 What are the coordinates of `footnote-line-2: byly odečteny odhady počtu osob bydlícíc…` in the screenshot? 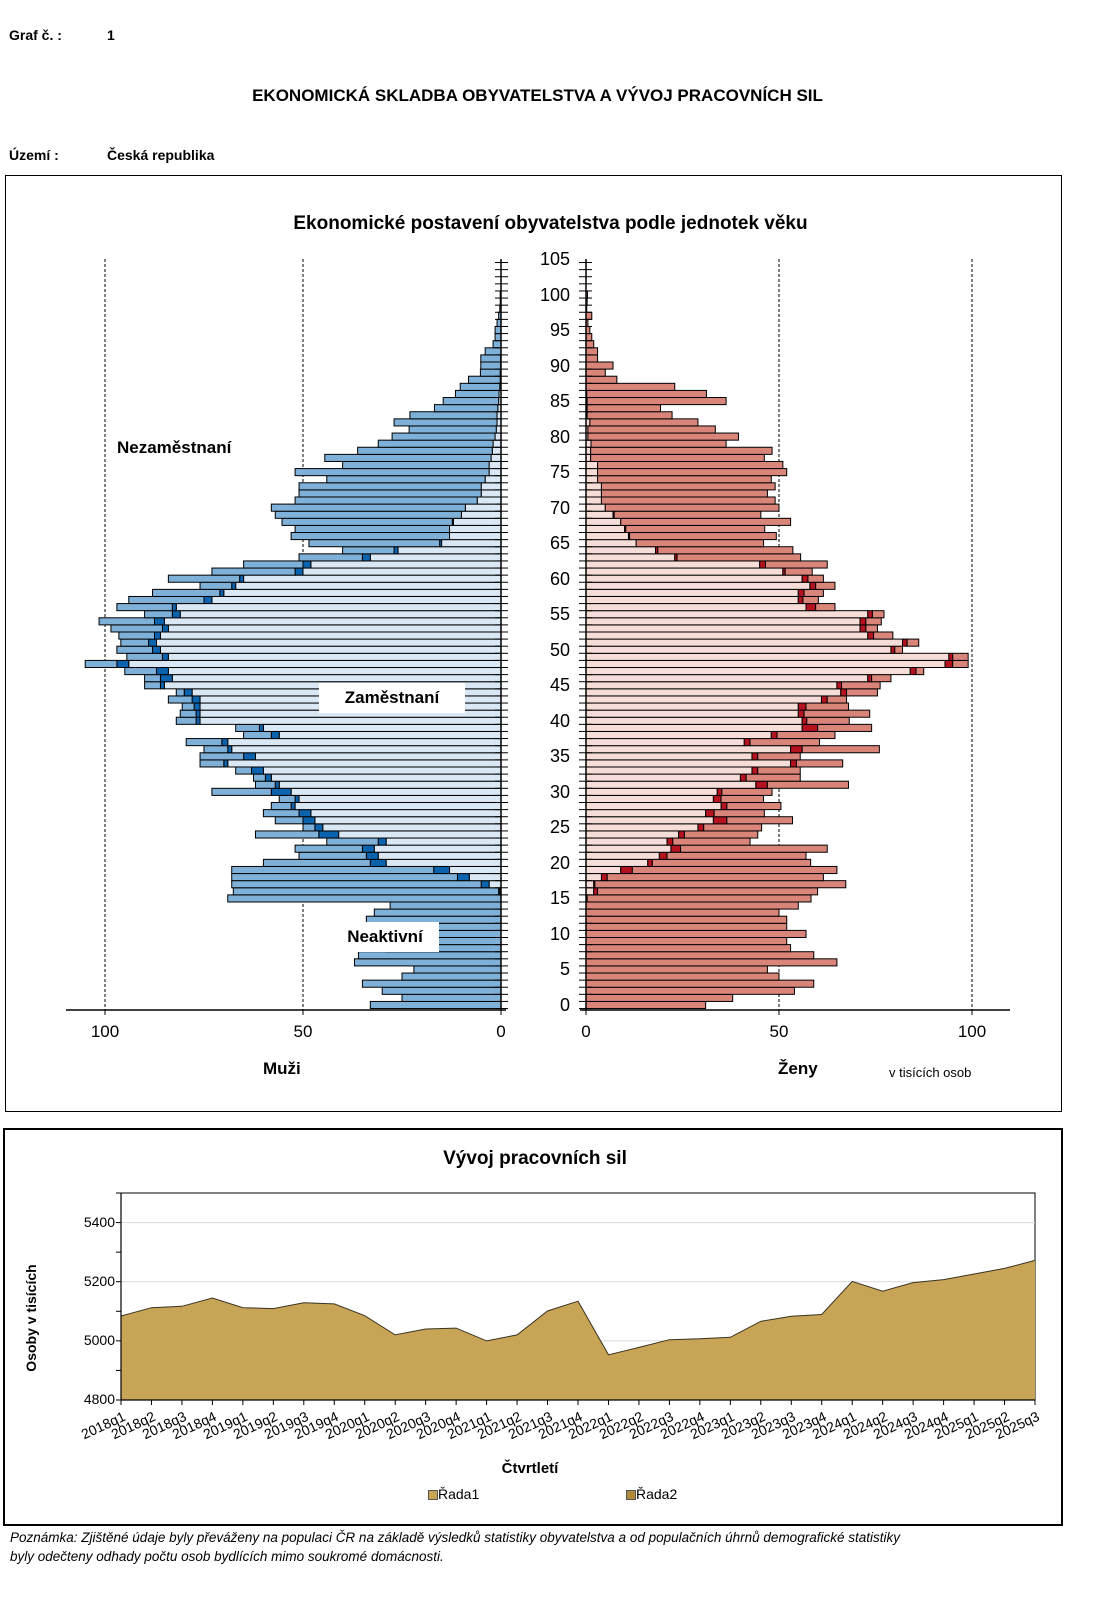 It's located at (227, 1556).